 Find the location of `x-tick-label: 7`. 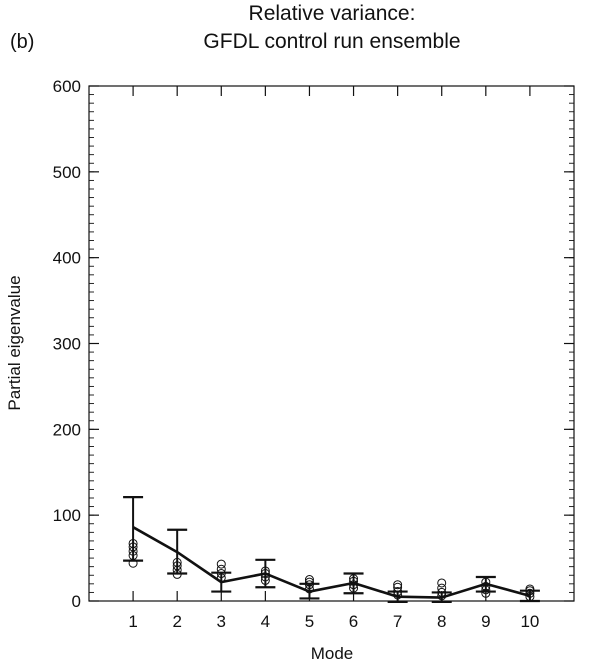

x-tick-label: 7 is located at coordinates (397, 621).